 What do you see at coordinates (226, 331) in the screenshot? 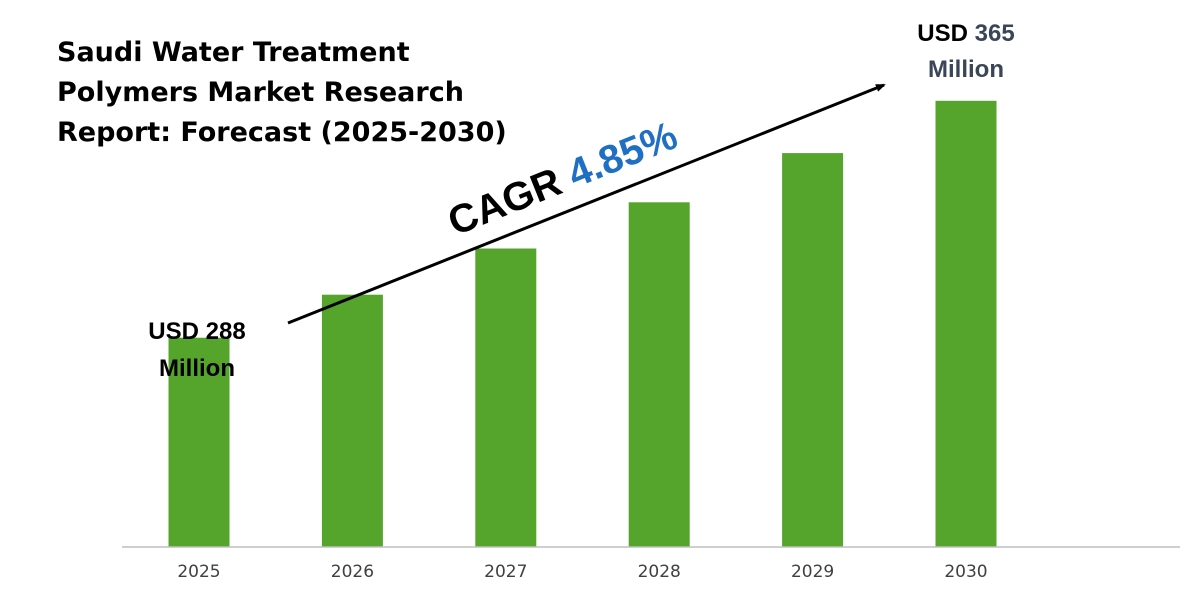
I see `start-value-number: 288` at bounding box center [226, 331].